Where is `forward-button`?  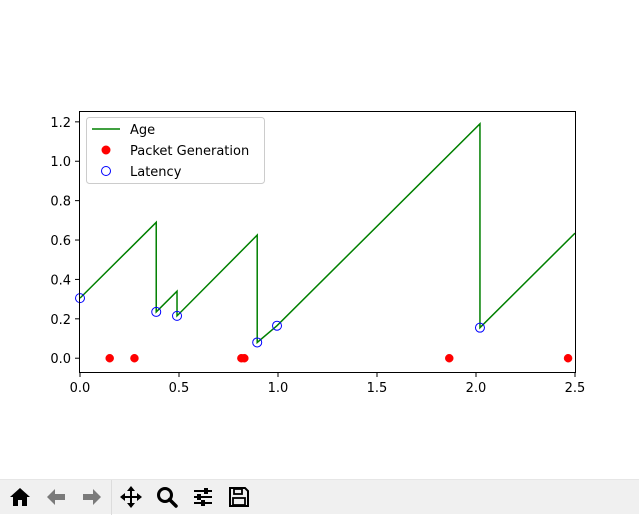 forward-button is located at coordinates (92, 497).